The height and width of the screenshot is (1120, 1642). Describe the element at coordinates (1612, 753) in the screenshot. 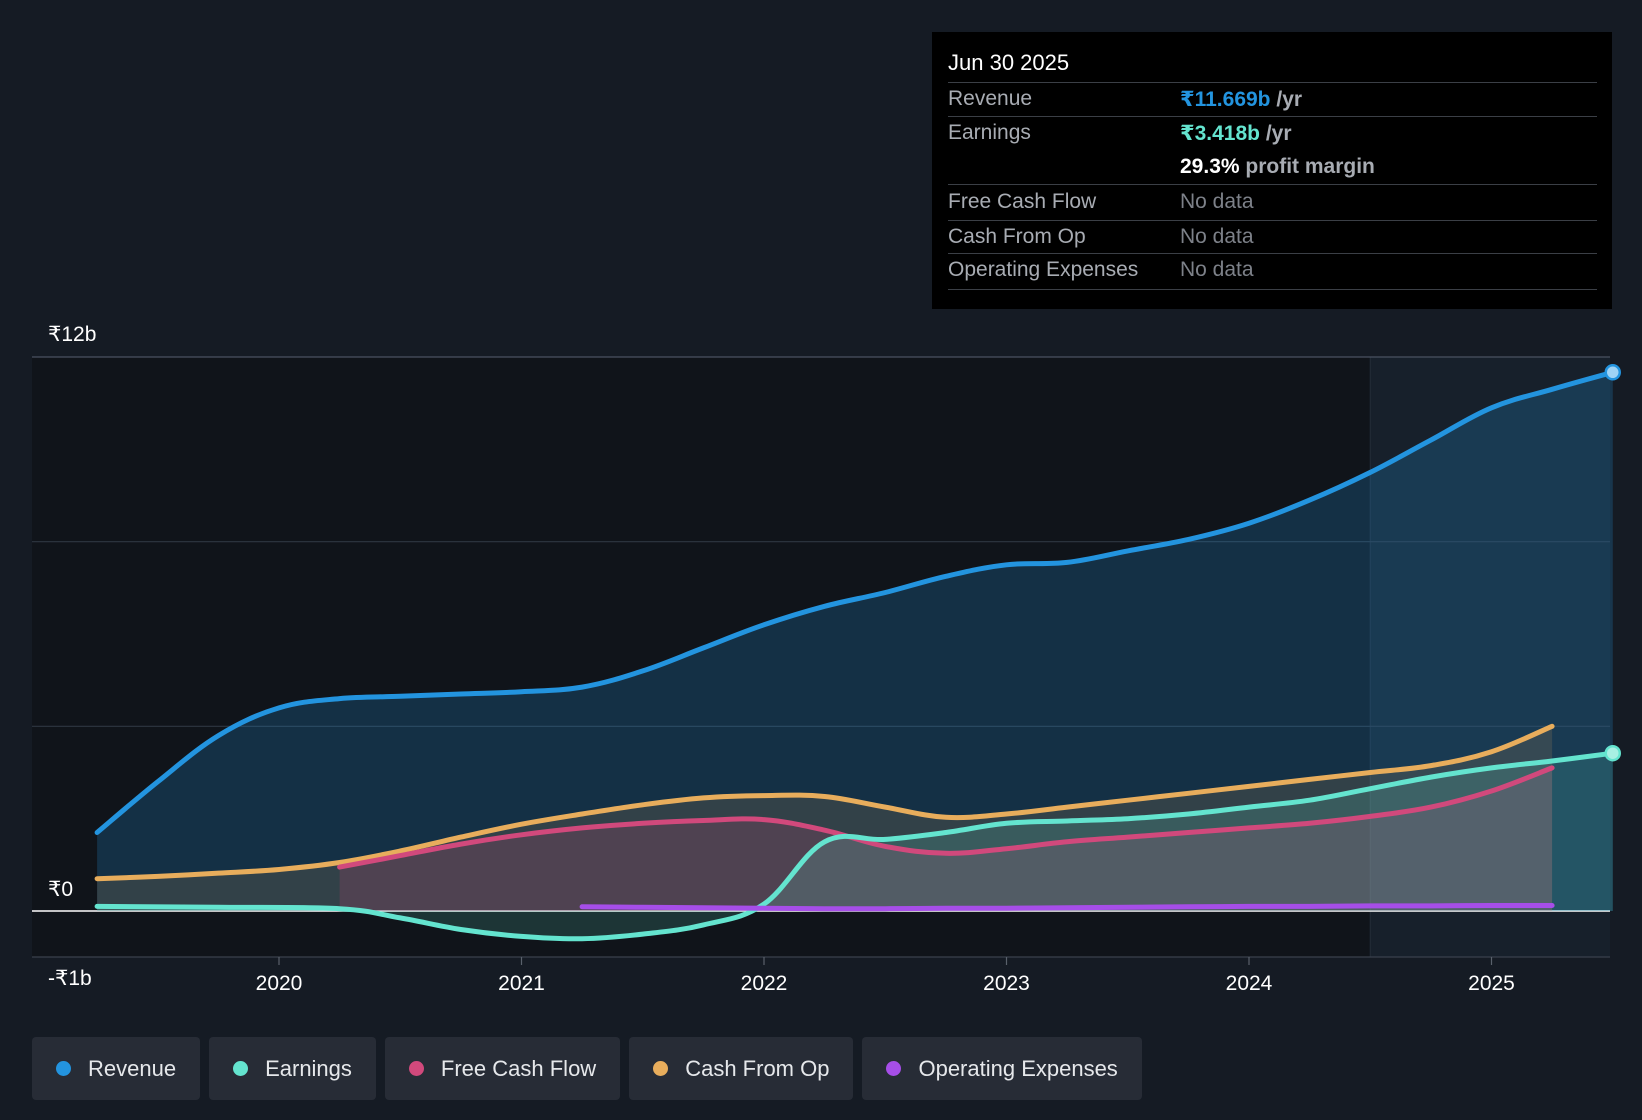

I see `end-marker-earnings` at that location.